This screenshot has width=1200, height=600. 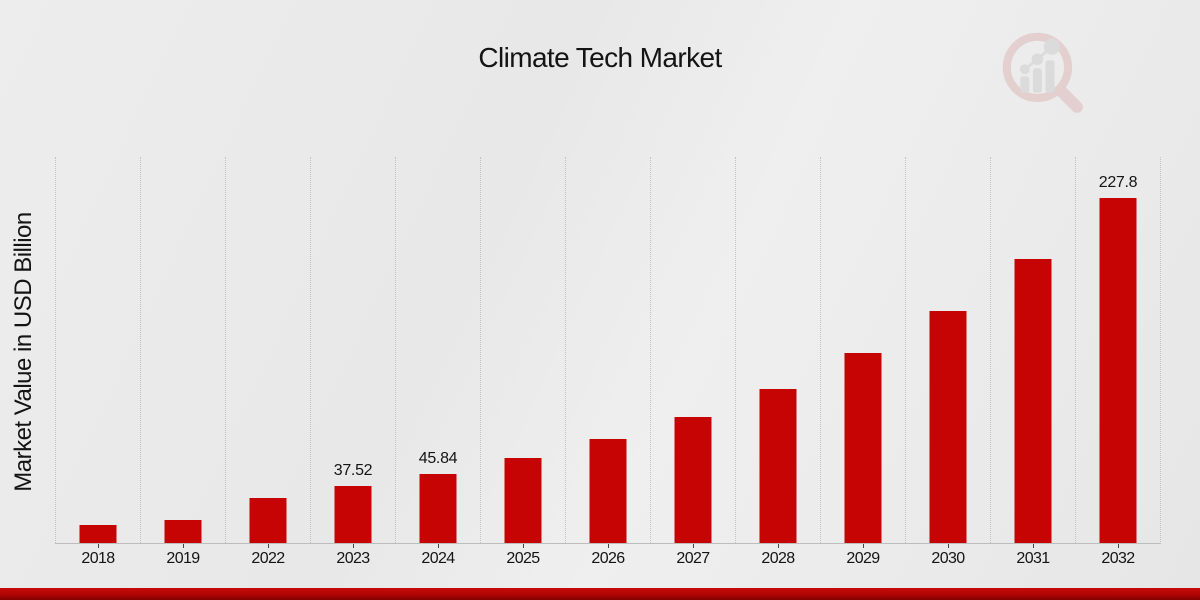 What do you see at coordinates (693, 558) in the screenshot?
I see `x-axis-label-2027: 2027` at bounding box center [693, 558].